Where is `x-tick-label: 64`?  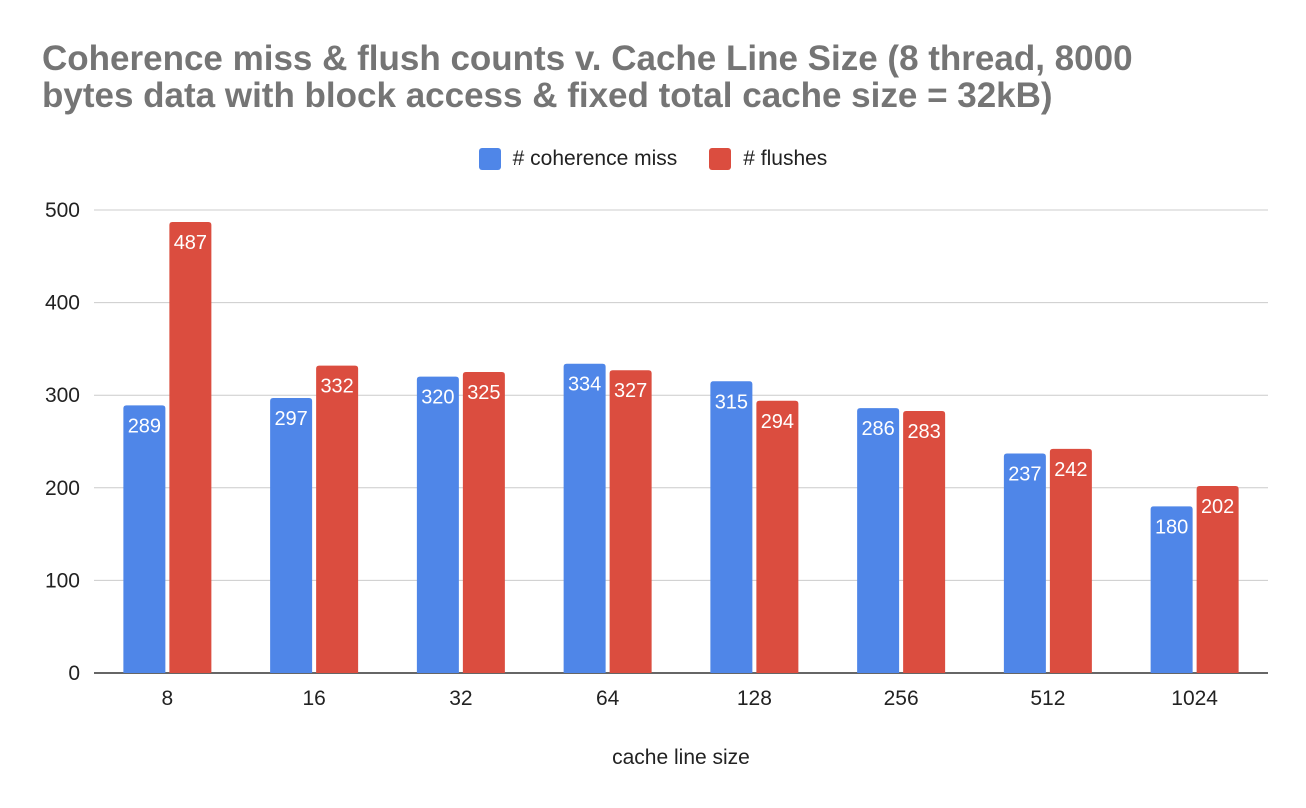 x-tick-label: 64 is located at coordinates (608, 698).